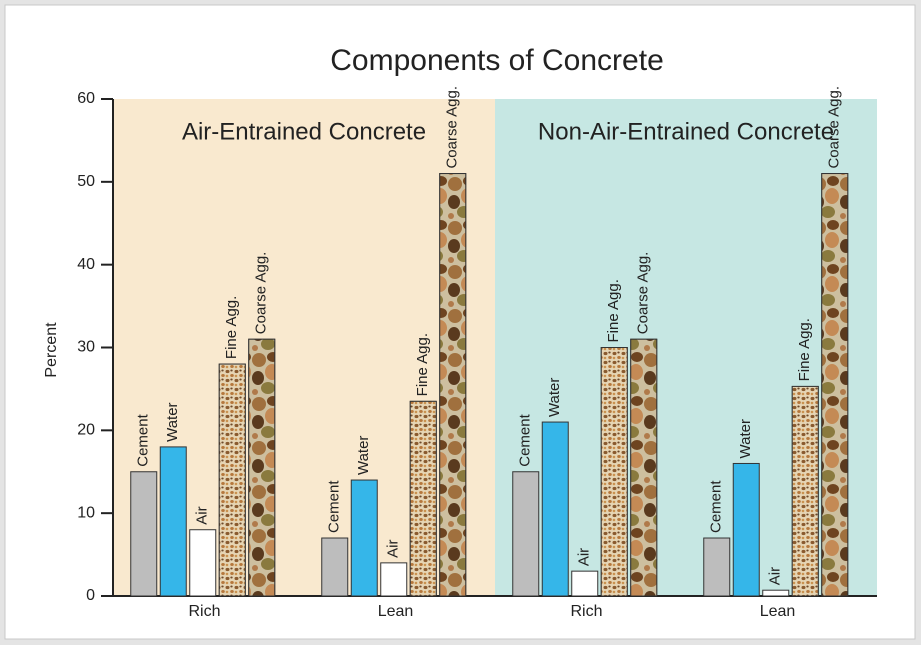 This screenshot has width=921, height=645. I want to click on panel-label: Air-Entrained Concrete, so click(304, 131).